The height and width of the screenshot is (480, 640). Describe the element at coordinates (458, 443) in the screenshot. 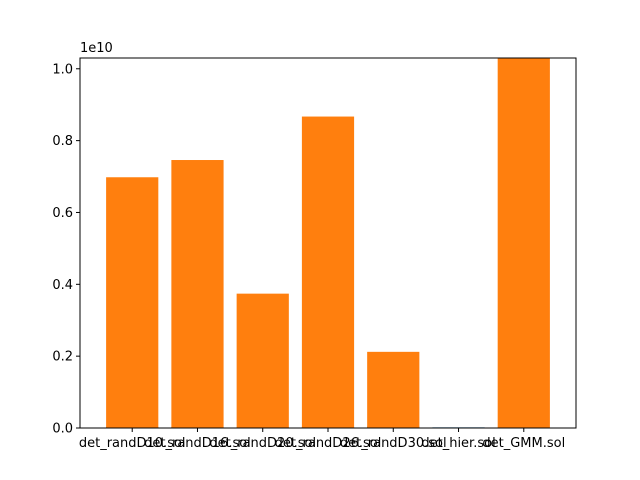

I see `x-tick-label: det_hier.sol` at that location.